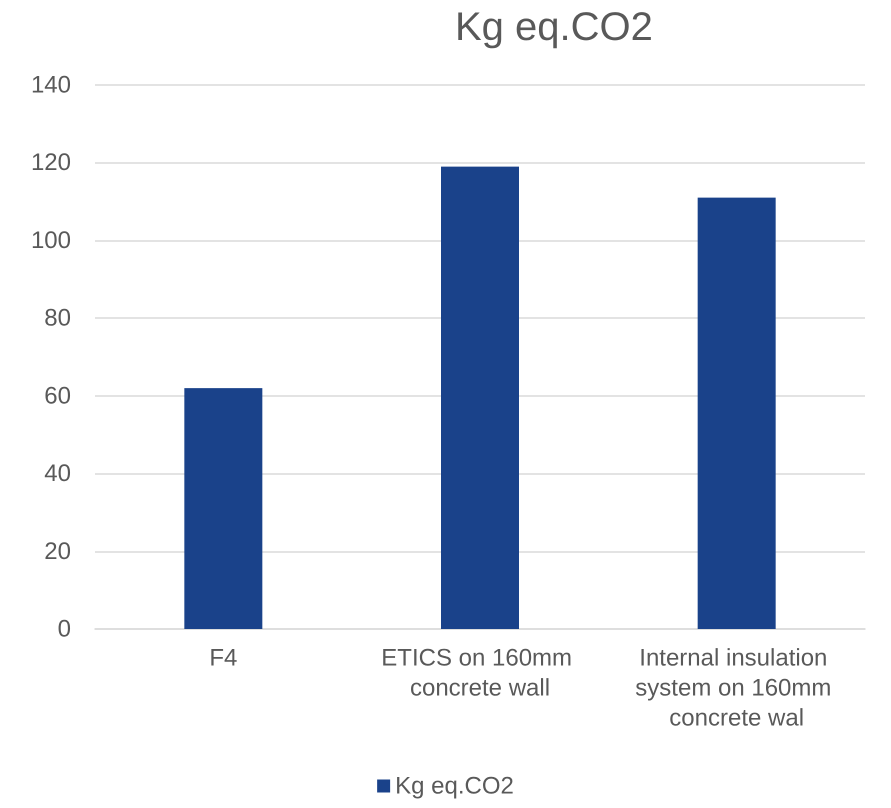 The width and height of the screenshot is (891, 808). I want to click on y-tick-label: 0, so click(64, 629).